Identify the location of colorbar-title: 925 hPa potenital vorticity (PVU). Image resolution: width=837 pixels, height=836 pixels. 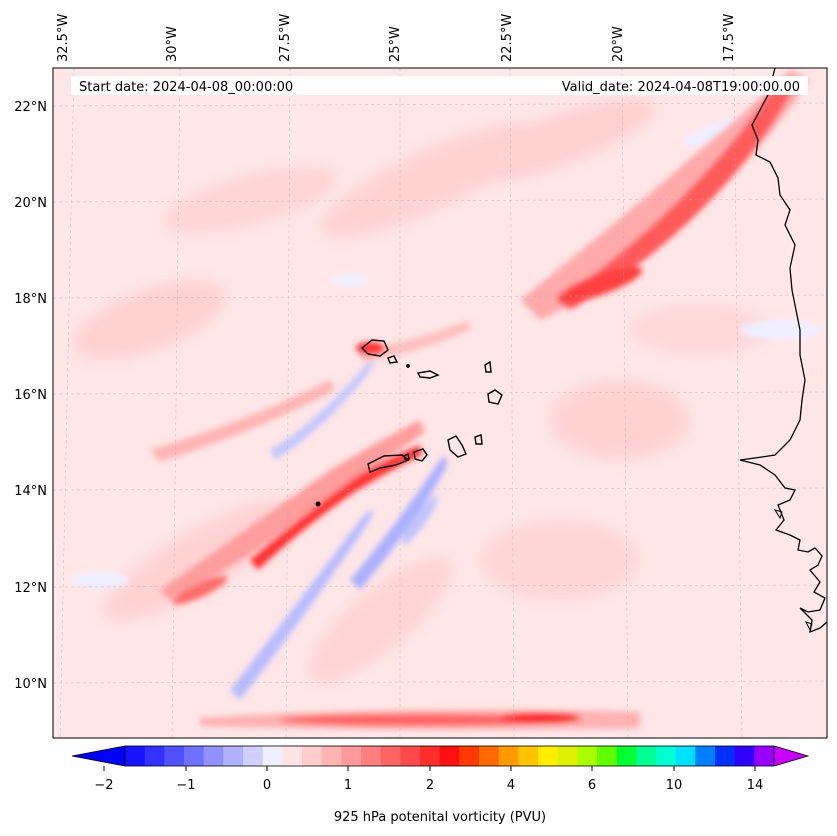
(440, 817).